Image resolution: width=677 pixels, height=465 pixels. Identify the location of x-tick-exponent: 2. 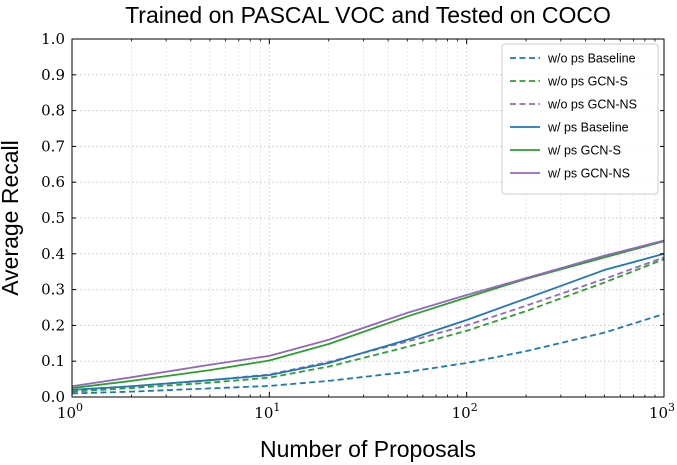
(474, 407).